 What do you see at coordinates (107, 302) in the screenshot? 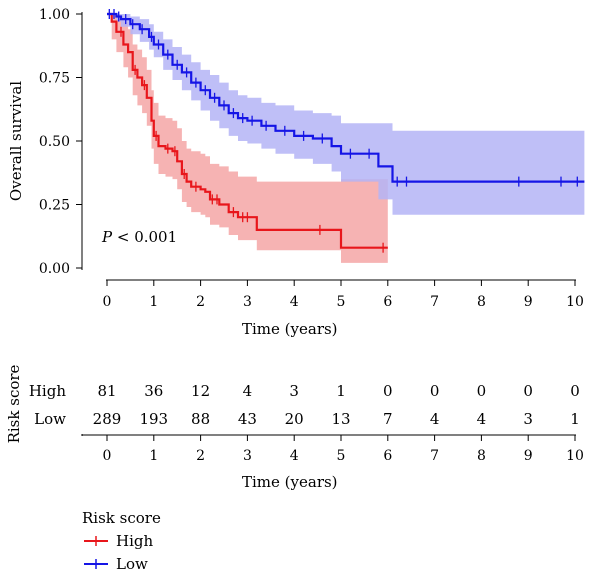
I see `x-tick-label: 0` at bounding box center [107, 302].